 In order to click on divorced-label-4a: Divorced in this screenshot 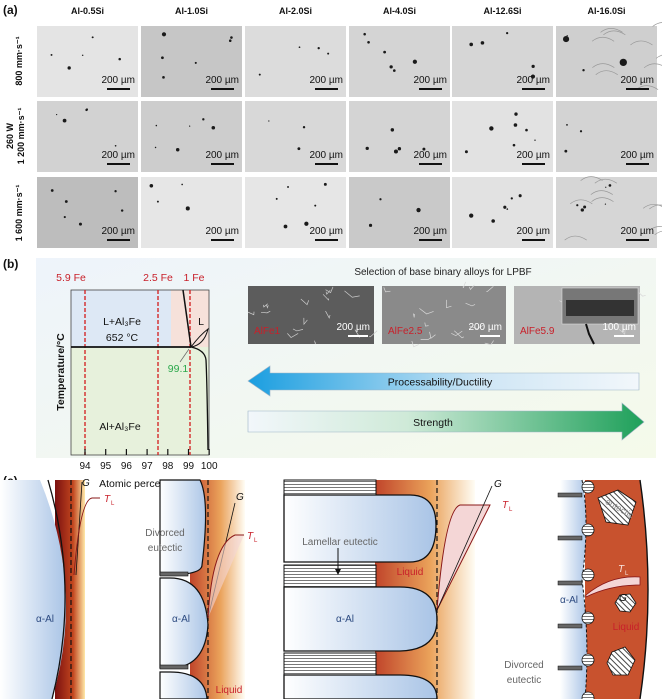, I will do `click(523, 665)`.